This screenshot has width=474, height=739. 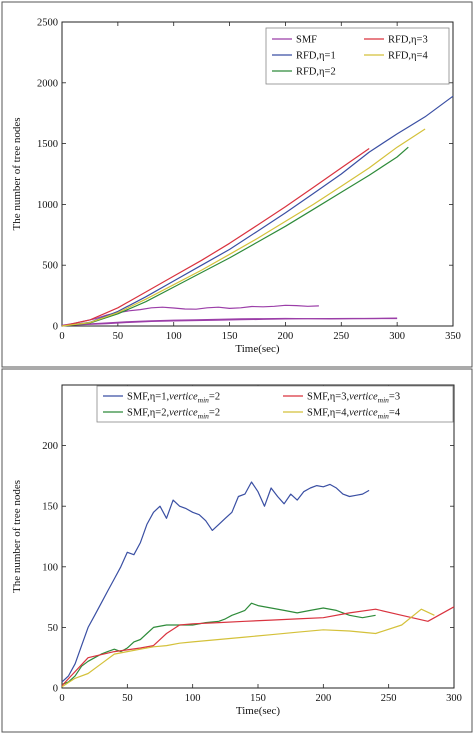 I want to click on top-chart-legend-box, so click(x=357, y=56).